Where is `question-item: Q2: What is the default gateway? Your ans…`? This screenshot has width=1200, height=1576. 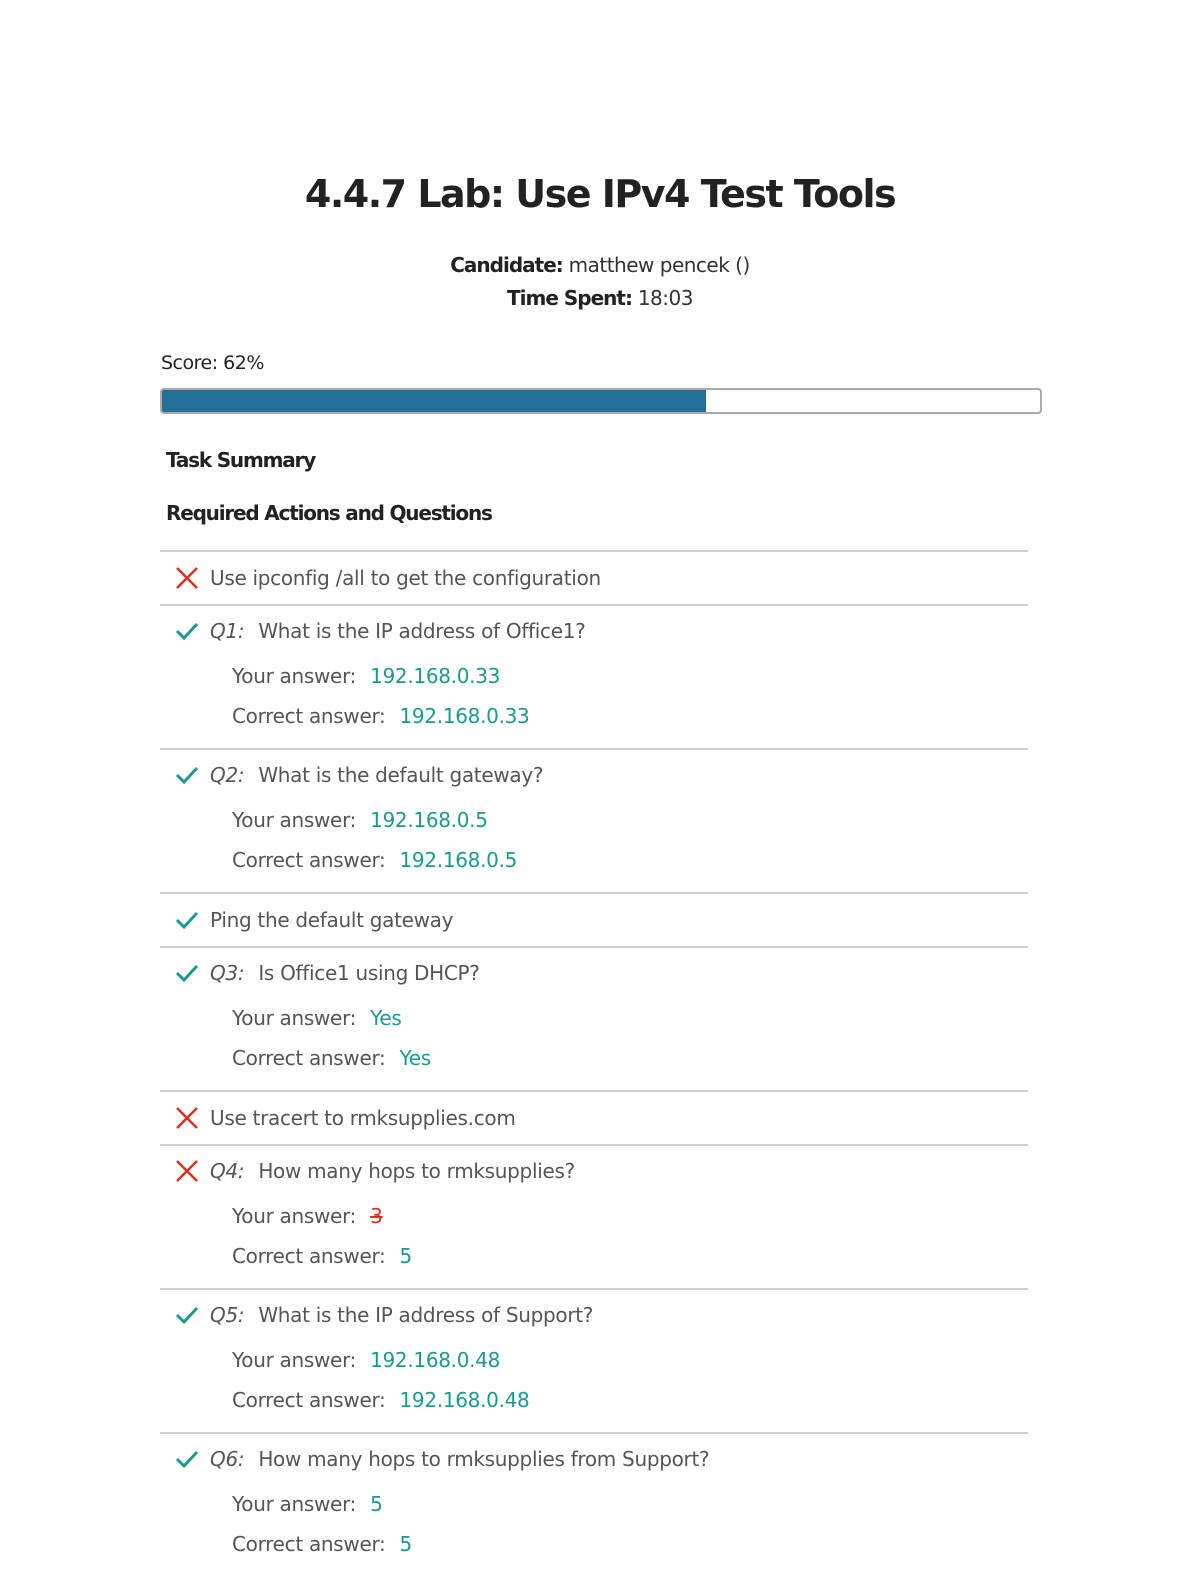
question-item: Q2: What is the default gateway? Your ans… is located at coordinates (594, 820).